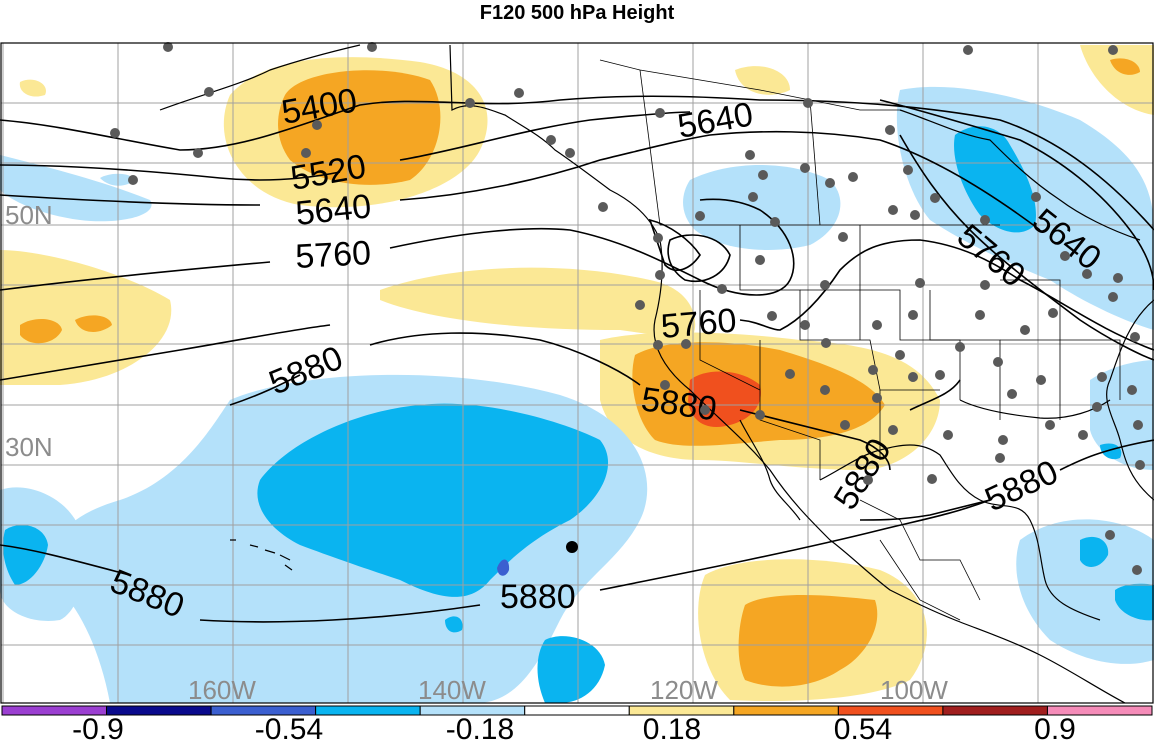 The width and height of the screenshot is (1154, 742). What do you see at coordinates (698, 324) in the screenshot?
I see `contour-label: 5760` at bounding box center [698, 324].